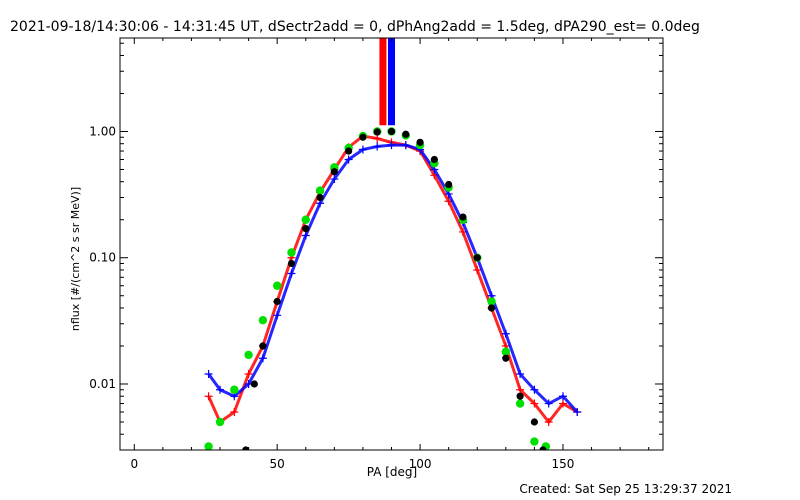 Image resolution: width=800 pixels, height=500 pixels. I want to click on created-timestamp: Created: Sat Sep 25 13:29:37 2021, so click(625, 489).